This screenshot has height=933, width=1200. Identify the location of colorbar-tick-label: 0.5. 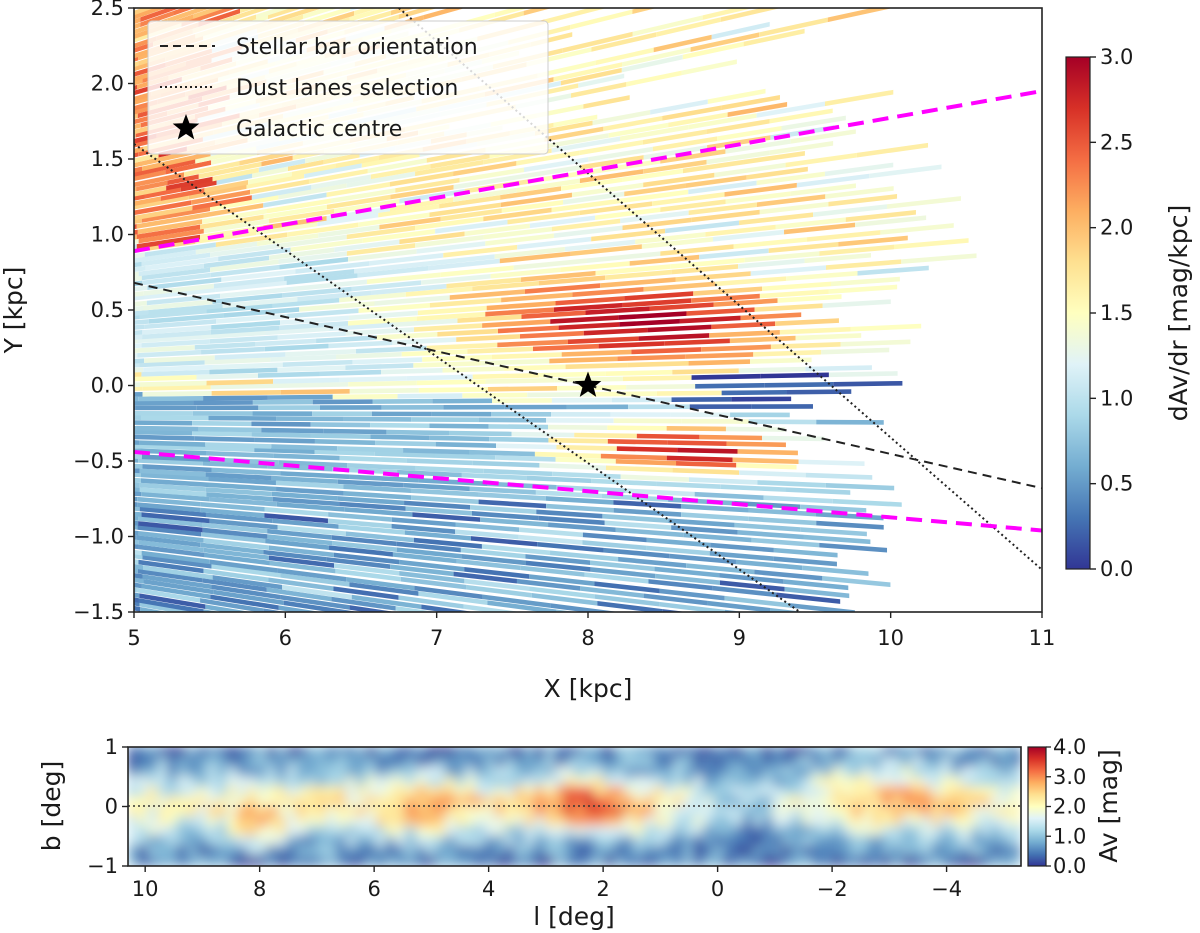
(1116, 484).